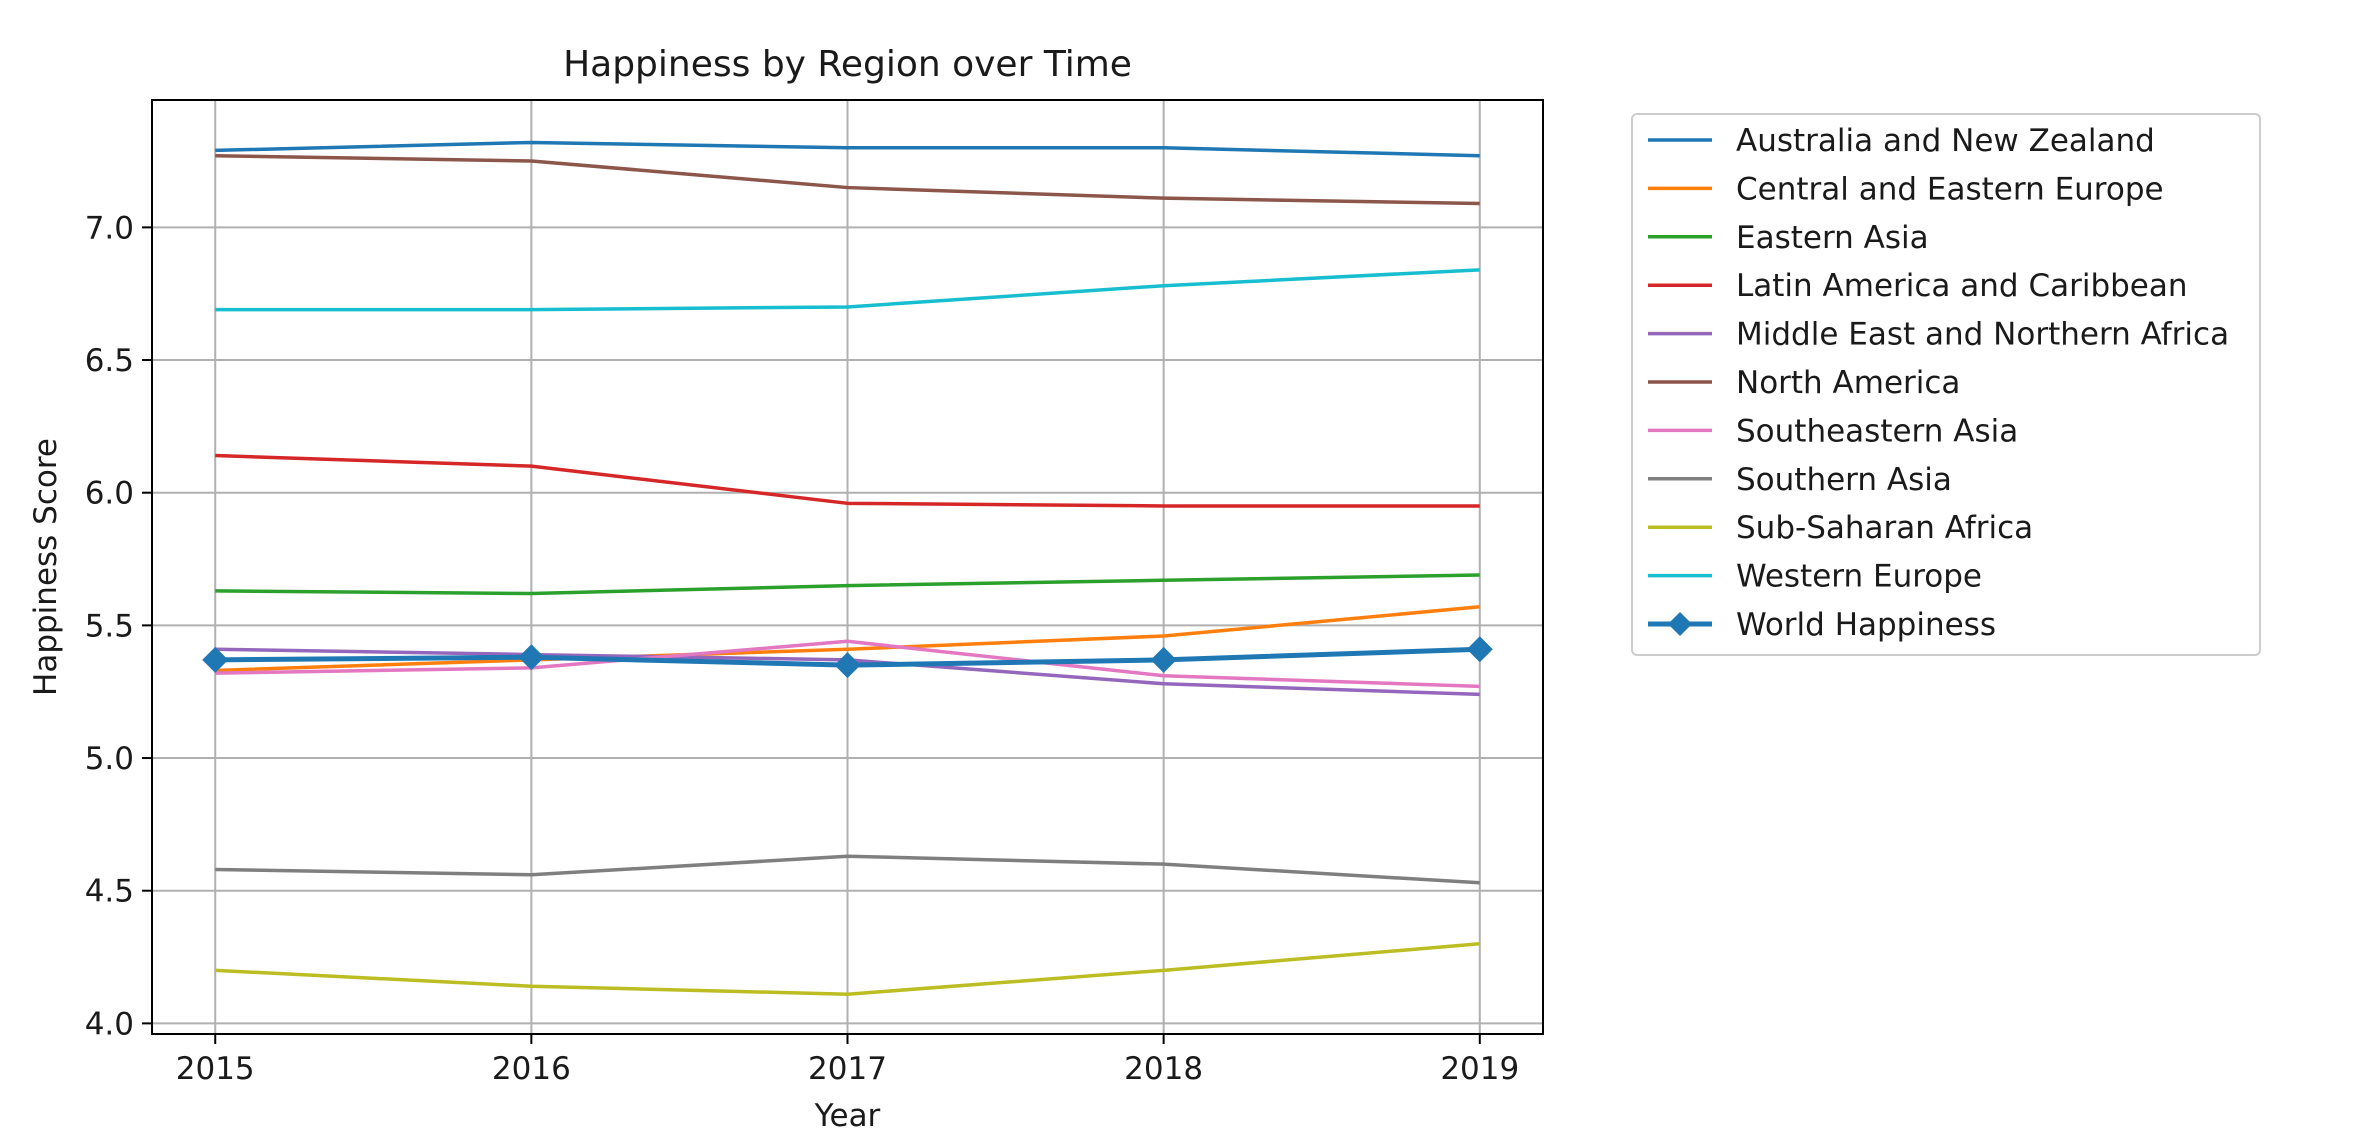 The image size is (2356, 1143). I want to click on x-tick-label: 2015, so click(215, 1069).